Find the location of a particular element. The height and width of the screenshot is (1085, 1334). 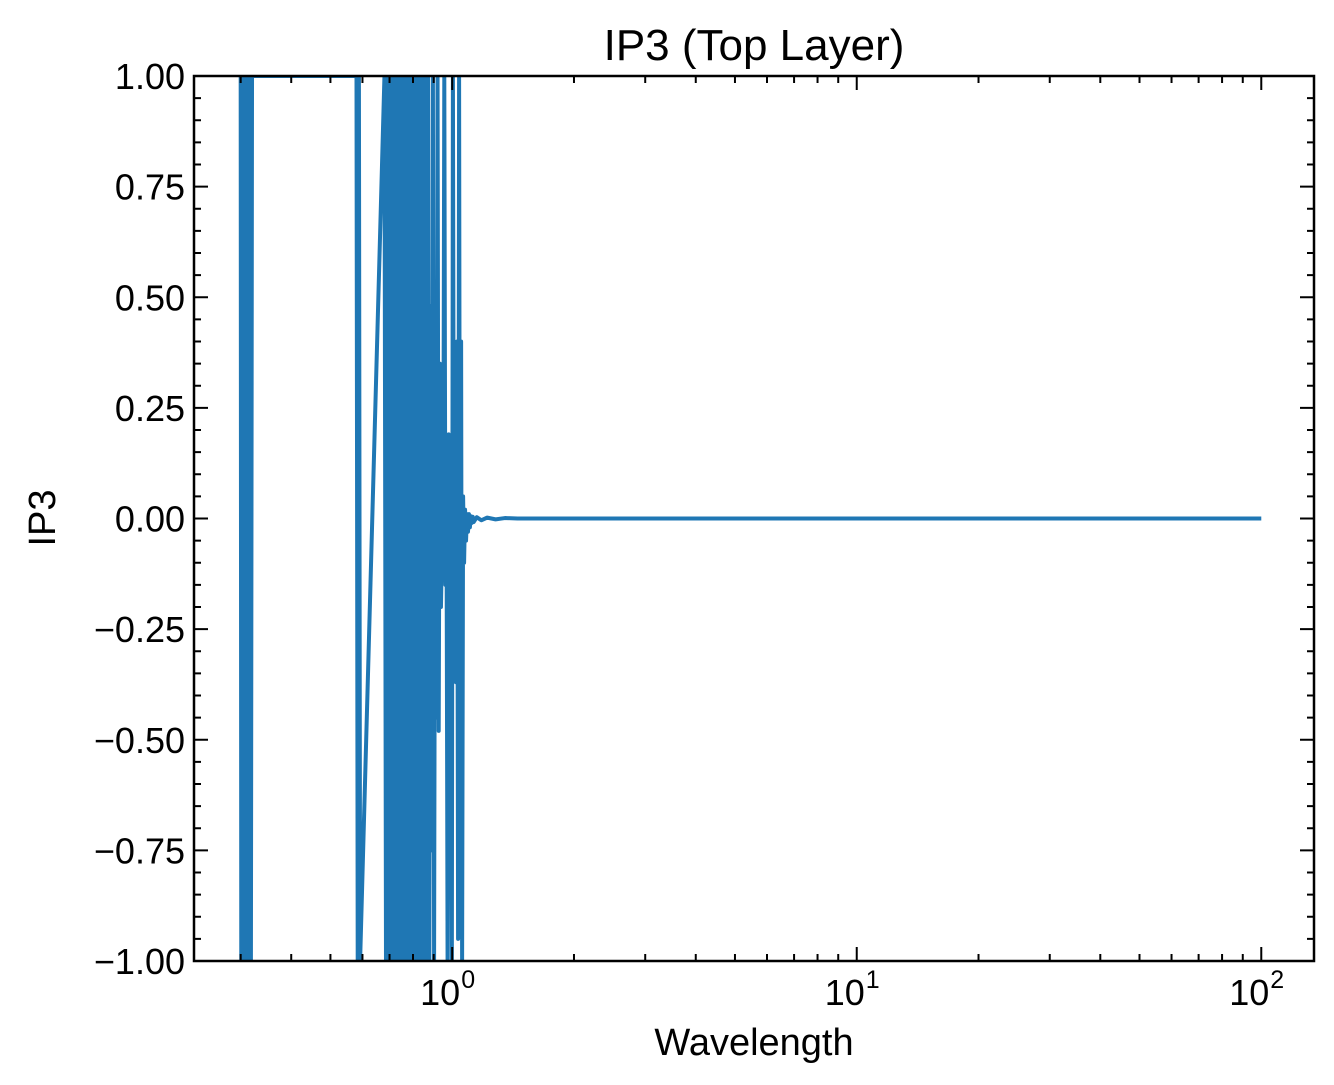

y-tick-label: −1.00 is located at coordinates (139, 961).